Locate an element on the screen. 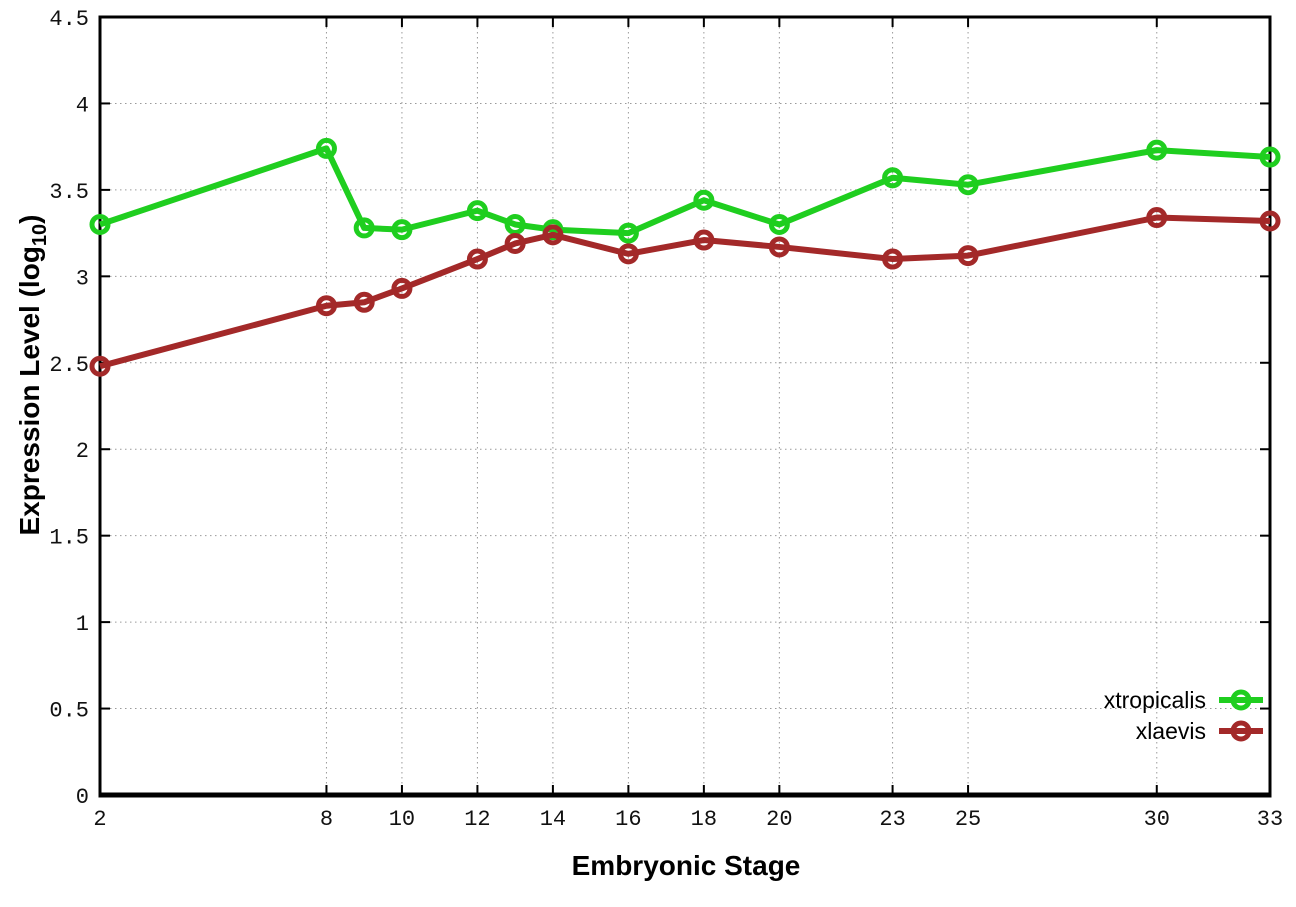  legend-marker-xtropicalis is located at coordinates (1241, 700).